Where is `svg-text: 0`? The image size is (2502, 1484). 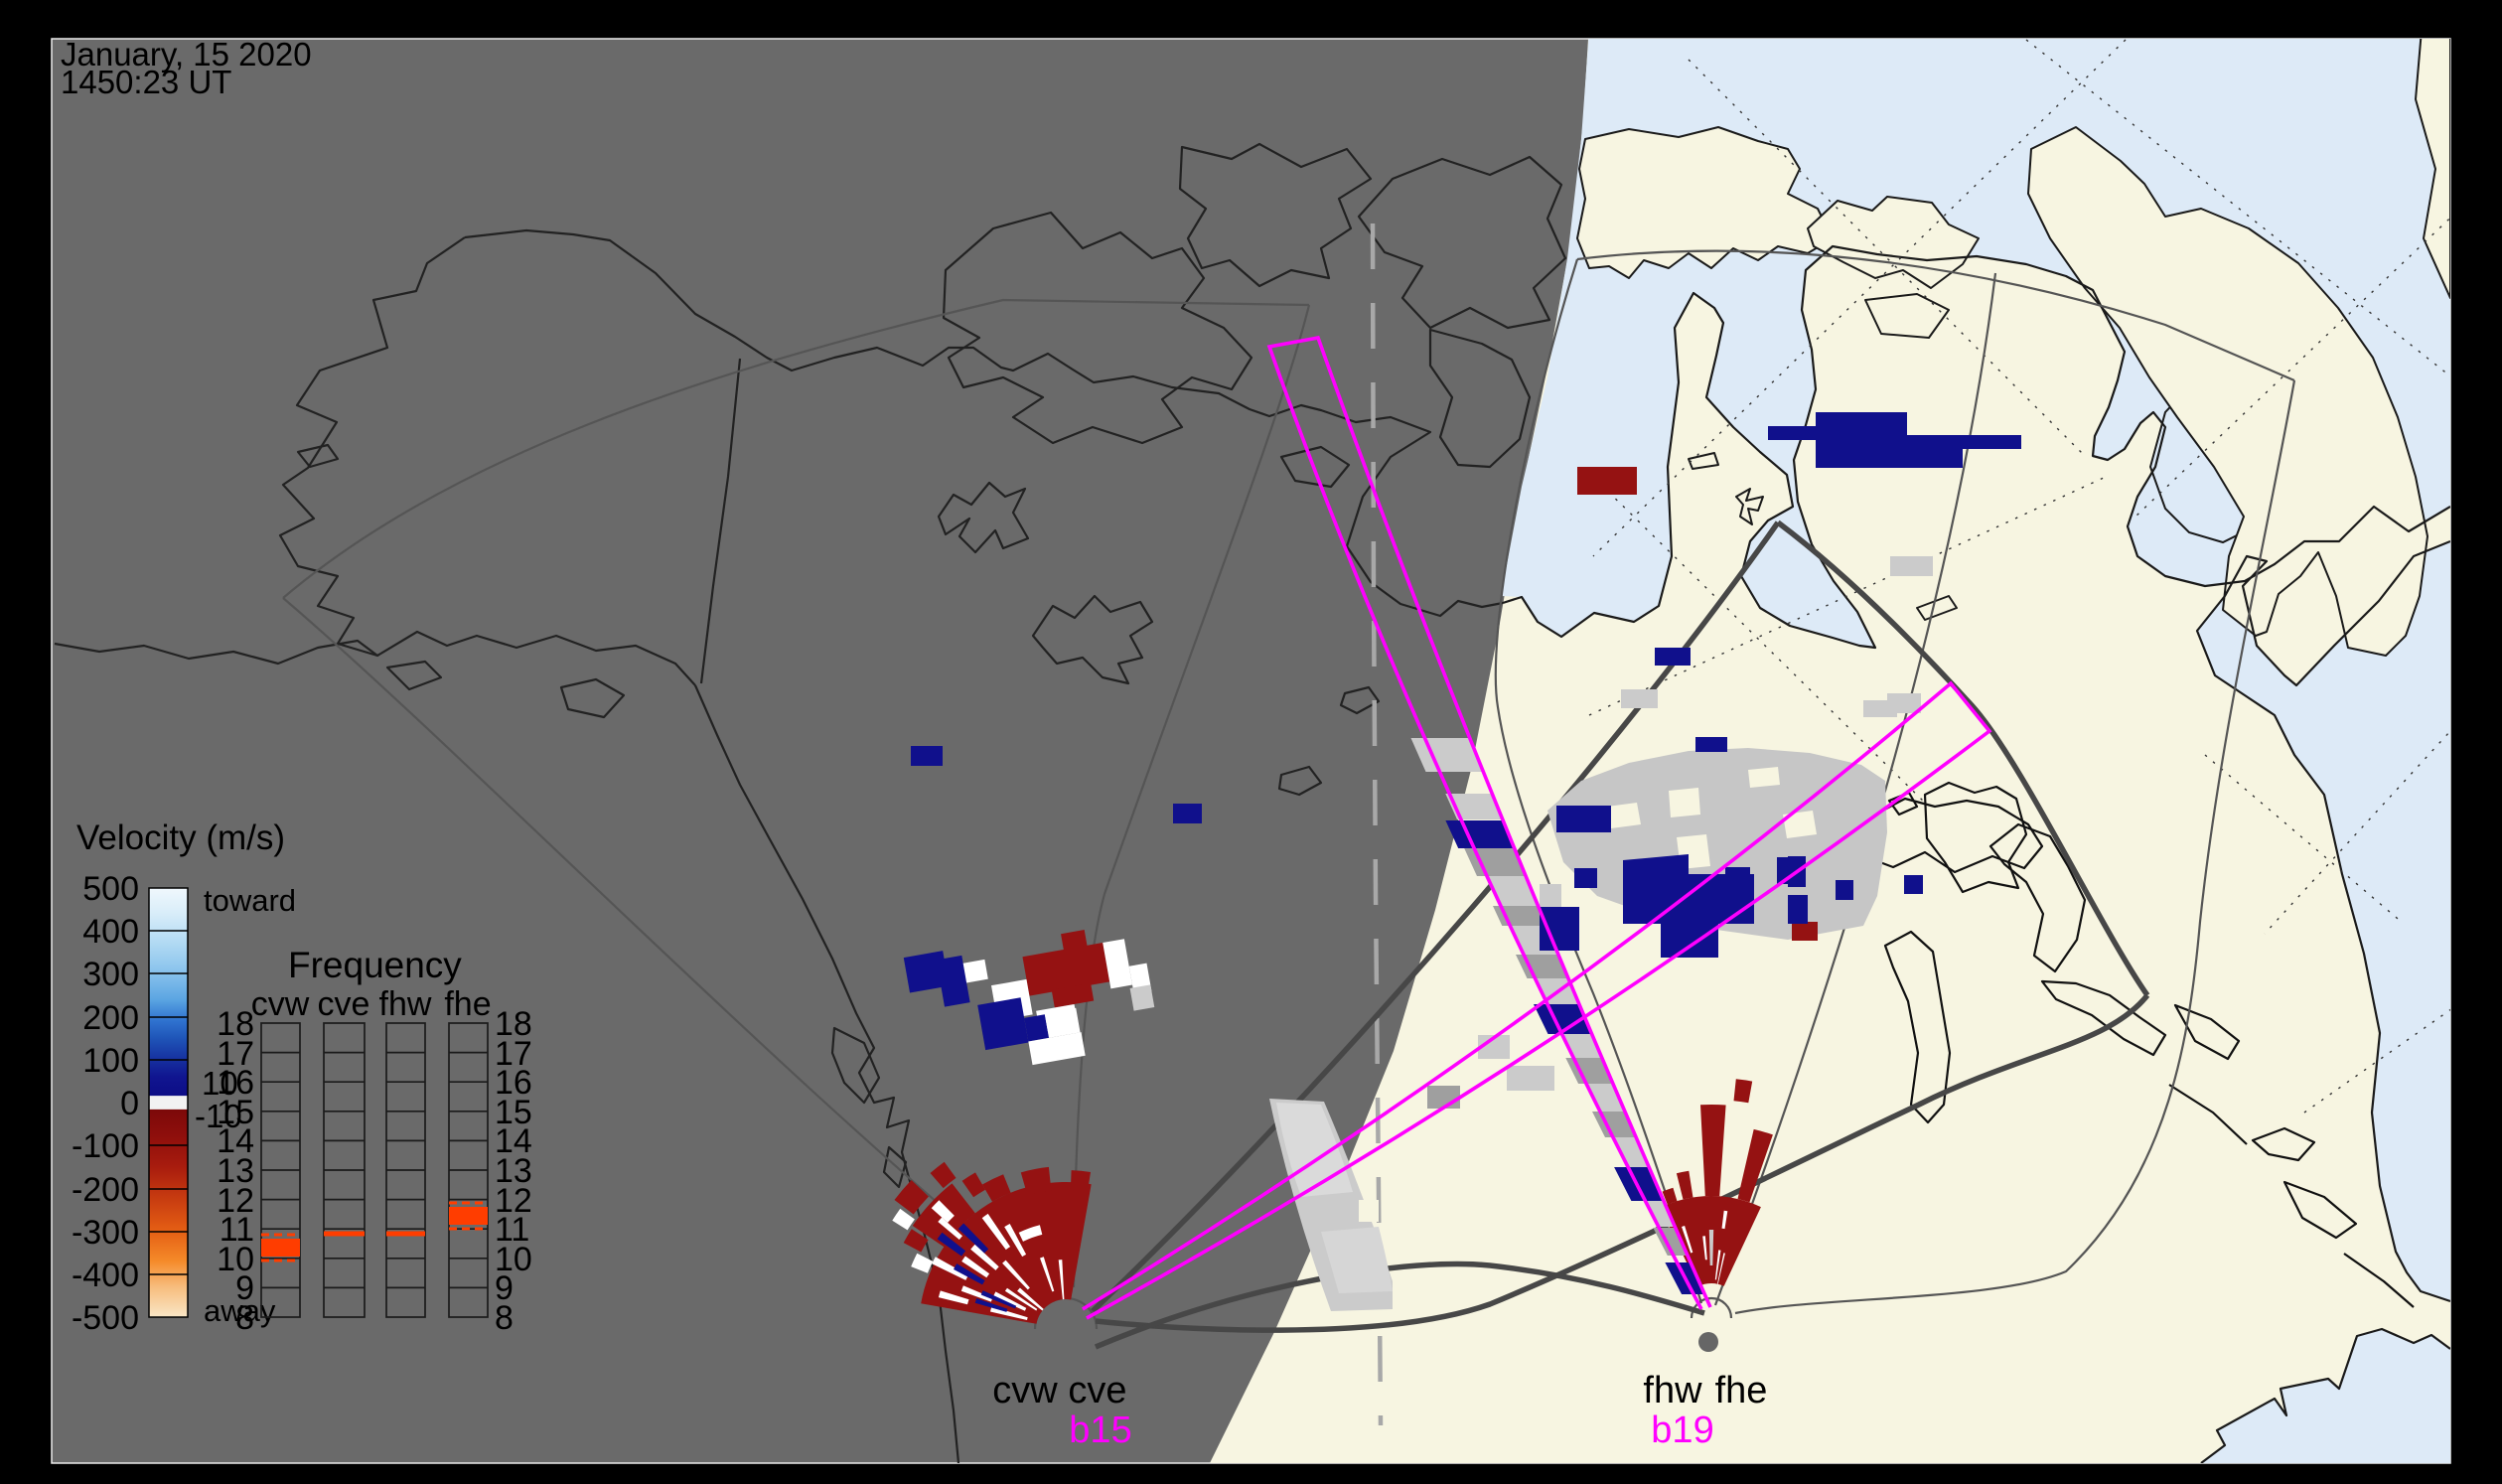 svg-text: 0 is located at coordinates (129, 1103).